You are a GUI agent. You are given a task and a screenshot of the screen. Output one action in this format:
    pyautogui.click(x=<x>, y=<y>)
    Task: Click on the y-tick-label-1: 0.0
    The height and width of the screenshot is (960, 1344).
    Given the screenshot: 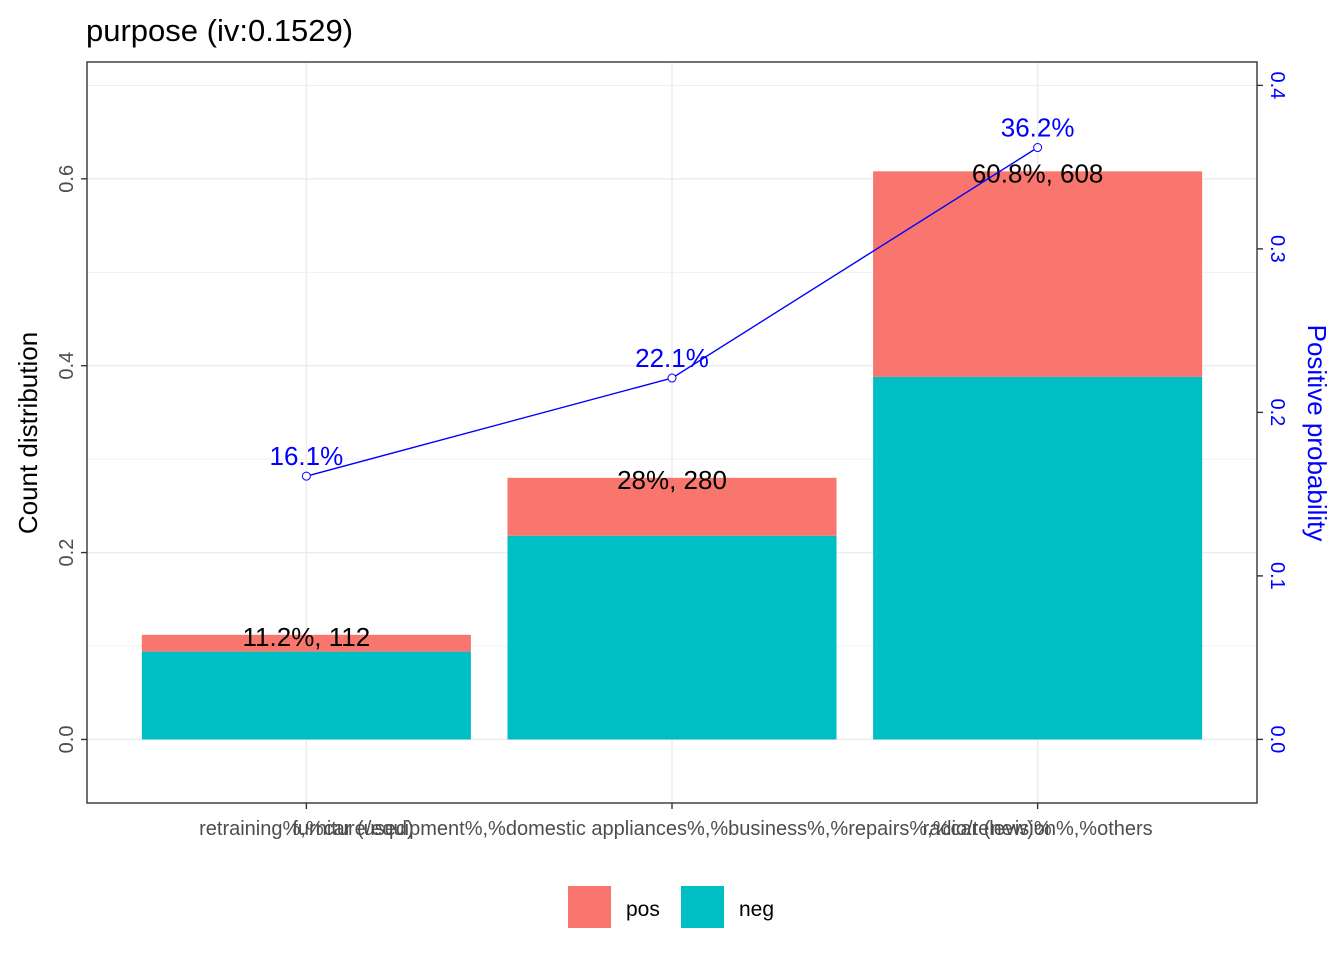 What is the action you would take?
    pyautogui.click(x=67, y=740)
    